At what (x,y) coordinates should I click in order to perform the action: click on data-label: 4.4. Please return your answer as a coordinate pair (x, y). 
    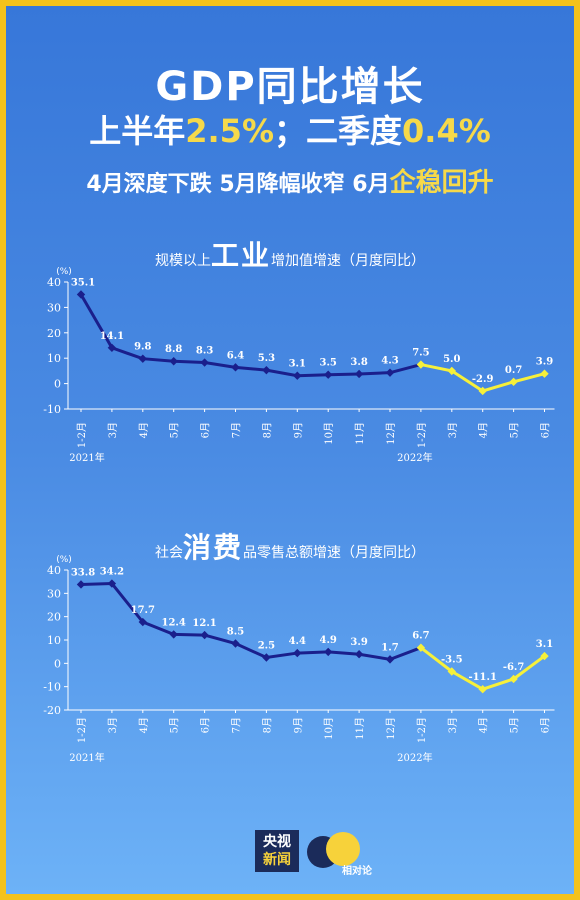
    Looking at the image, I should click on (297, 641).